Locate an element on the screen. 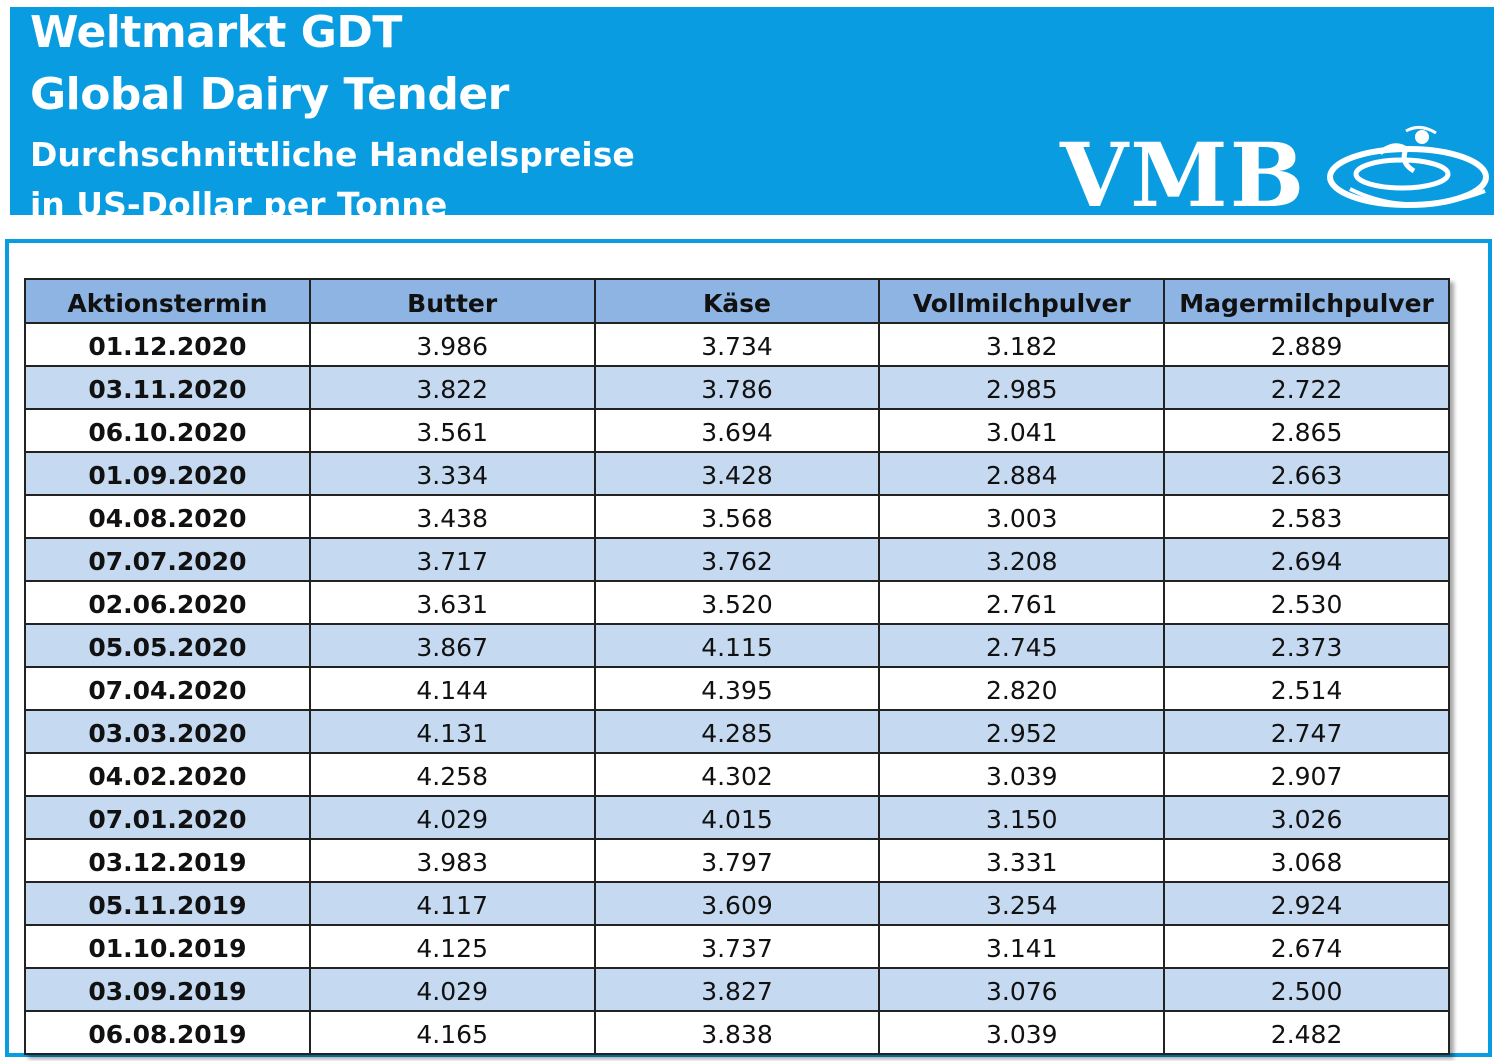  table-row: 03.12.2019 3.983 3.797 3.331 3.068 is located at coordinates (737, 860).